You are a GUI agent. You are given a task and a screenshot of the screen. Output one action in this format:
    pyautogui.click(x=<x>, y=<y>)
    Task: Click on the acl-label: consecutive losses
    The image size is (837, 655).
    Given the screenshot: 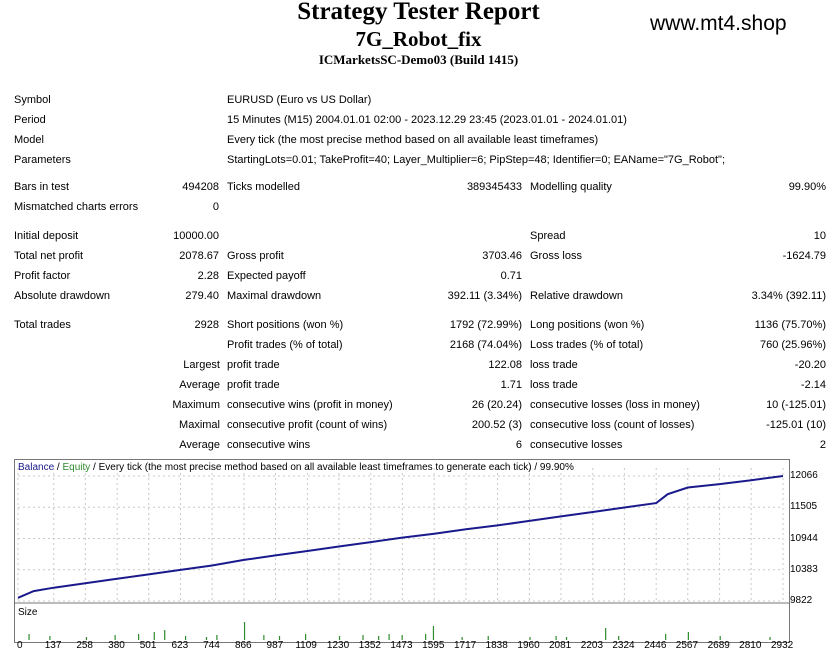 What is the action you would take?
    pyautogui.click(x=576, y=445)
    